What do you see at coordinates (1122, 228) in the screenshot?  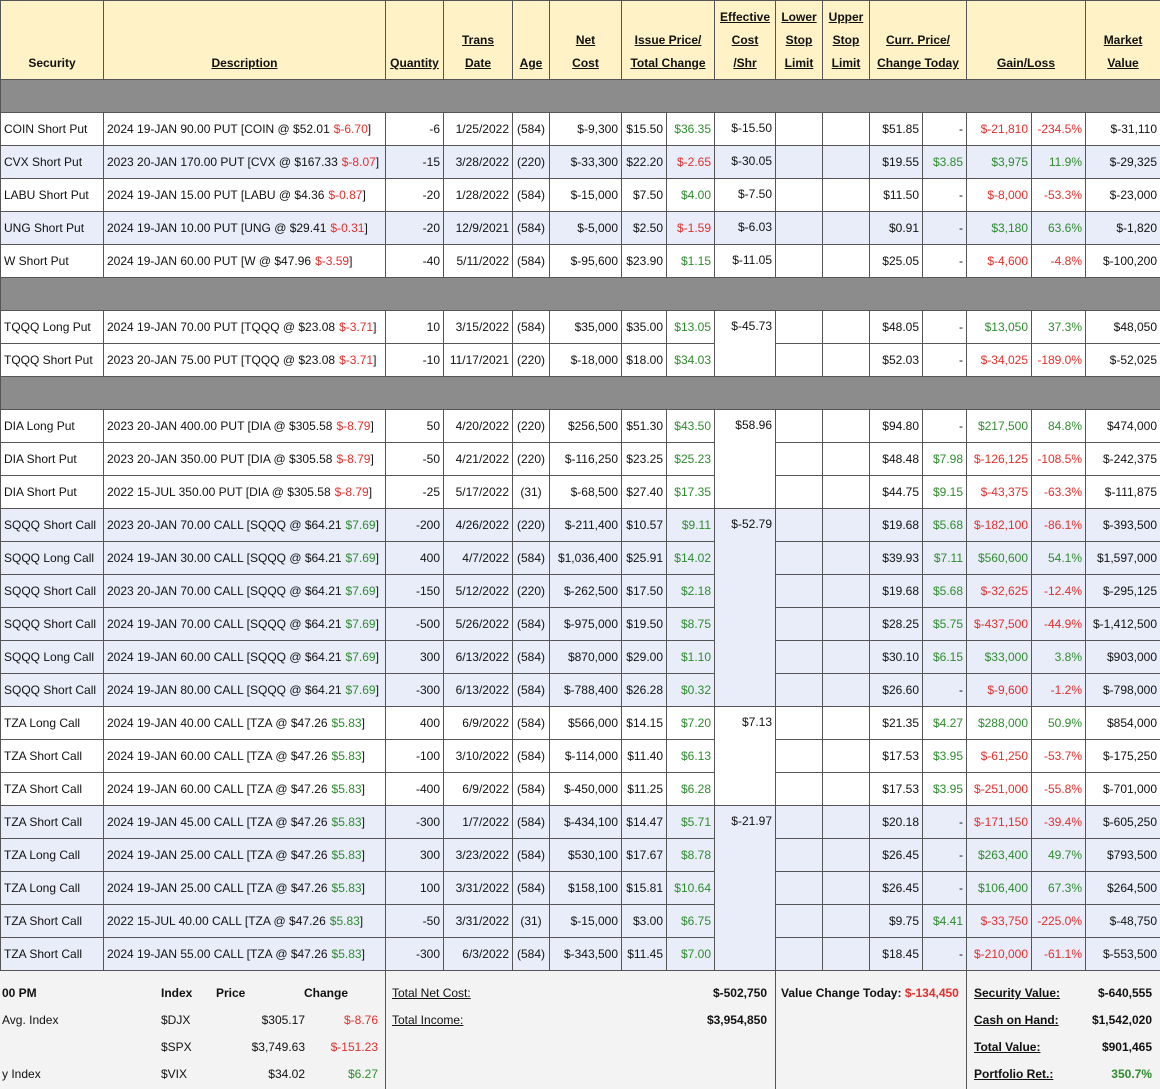 I see `cell: $-1,820` at bounding box center [1122, 228].